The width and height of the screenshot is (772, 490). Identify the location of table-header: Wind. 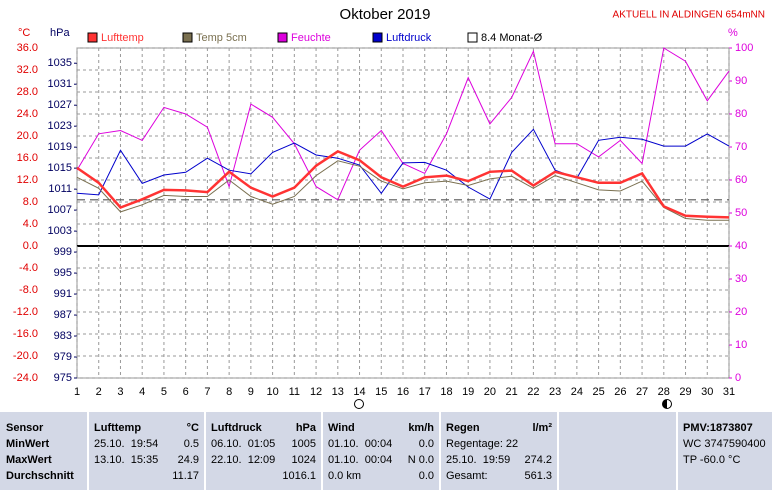
(341, 428).